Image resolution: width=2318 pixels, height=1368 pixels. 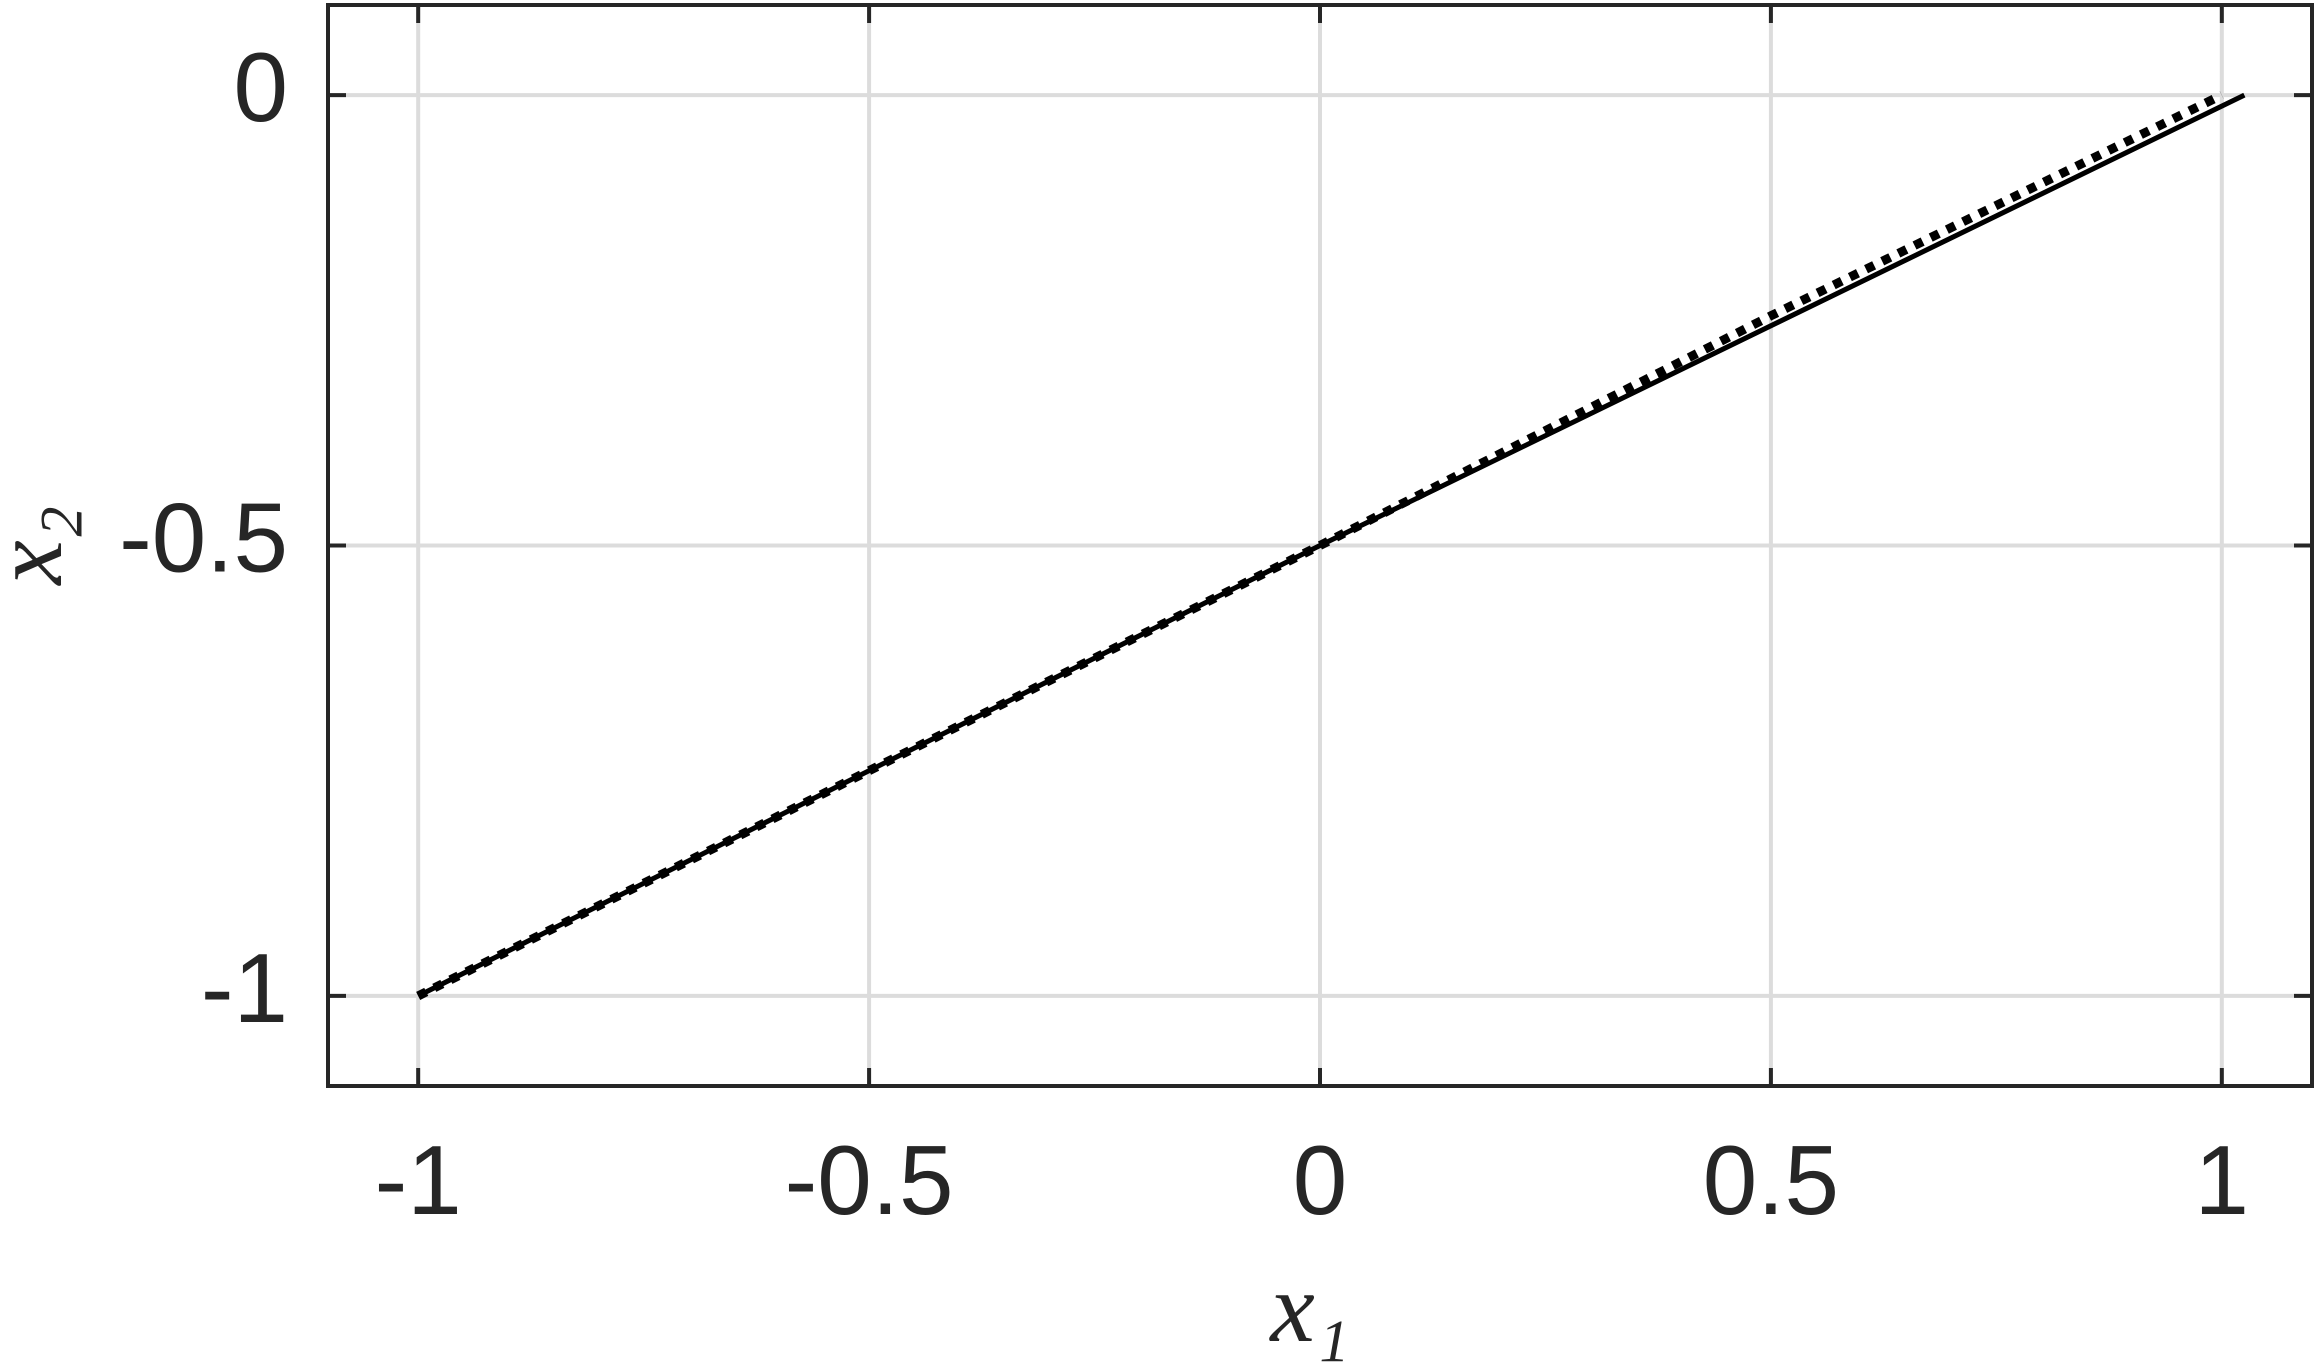 I want to click on y-tick-label: -0.5, so click(x=203, y=537).